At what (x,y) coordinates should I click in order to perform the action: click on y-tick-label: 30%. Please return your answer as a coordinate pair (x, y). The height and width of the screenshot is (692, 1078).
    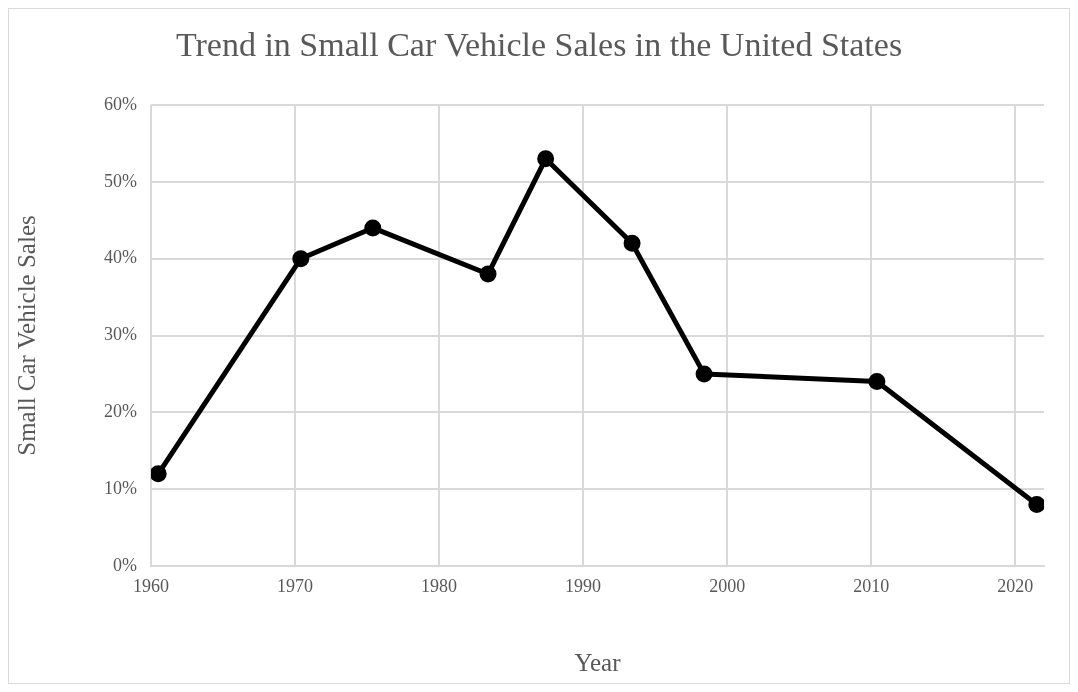
    Looking at the image, I should click on (120, 334).